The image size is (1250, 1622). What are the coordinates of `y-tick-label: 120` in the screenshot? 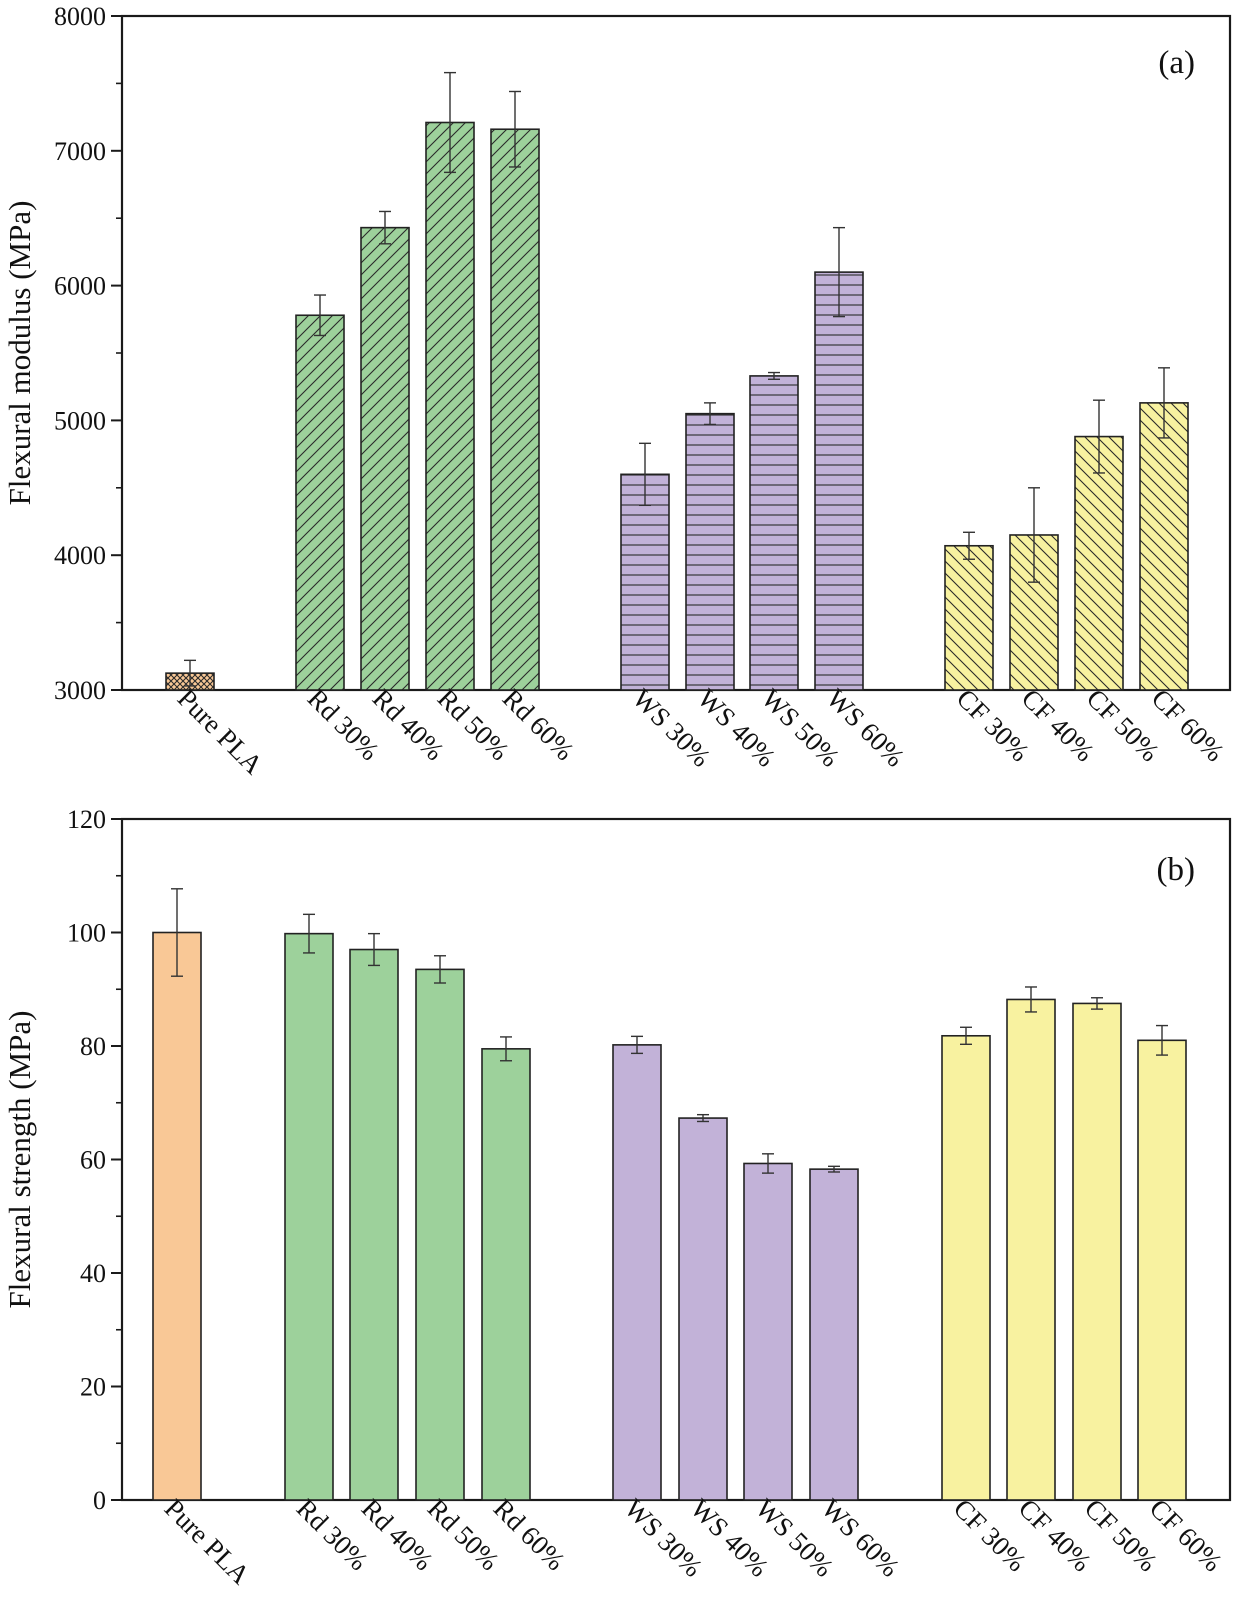 It's located at (86, 819).